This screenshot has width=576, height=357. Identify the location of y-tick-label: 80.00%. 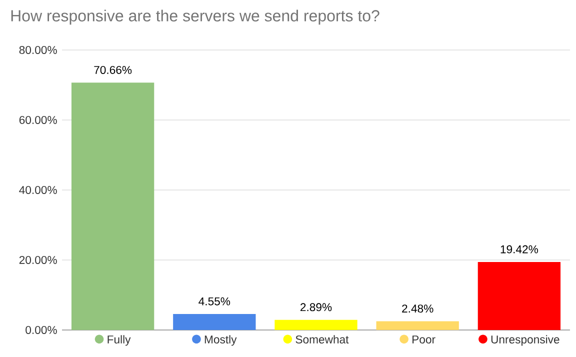
(38, 50).